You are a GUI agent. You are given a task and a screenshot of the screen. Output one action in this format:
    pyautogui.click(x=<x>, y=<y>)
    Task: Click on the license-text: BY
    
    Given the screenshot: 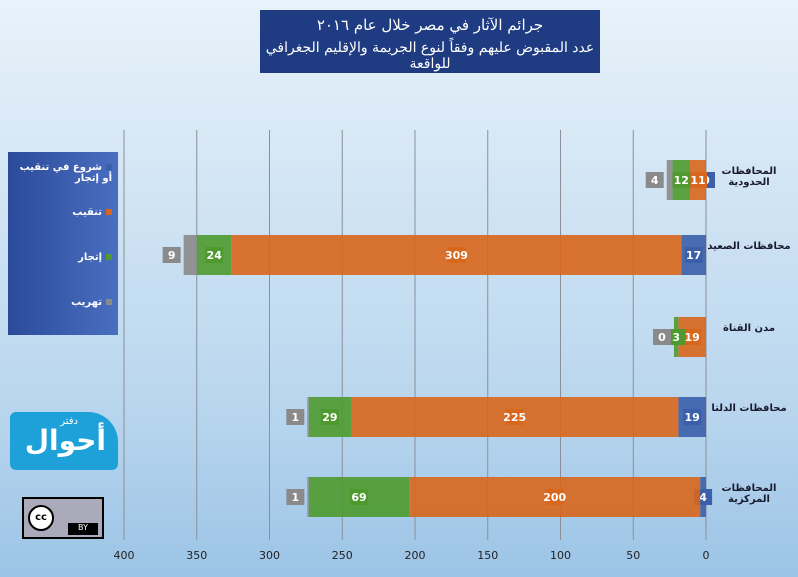 What is the action you would take?
    pyautogui.click(x=83, y=529)
    